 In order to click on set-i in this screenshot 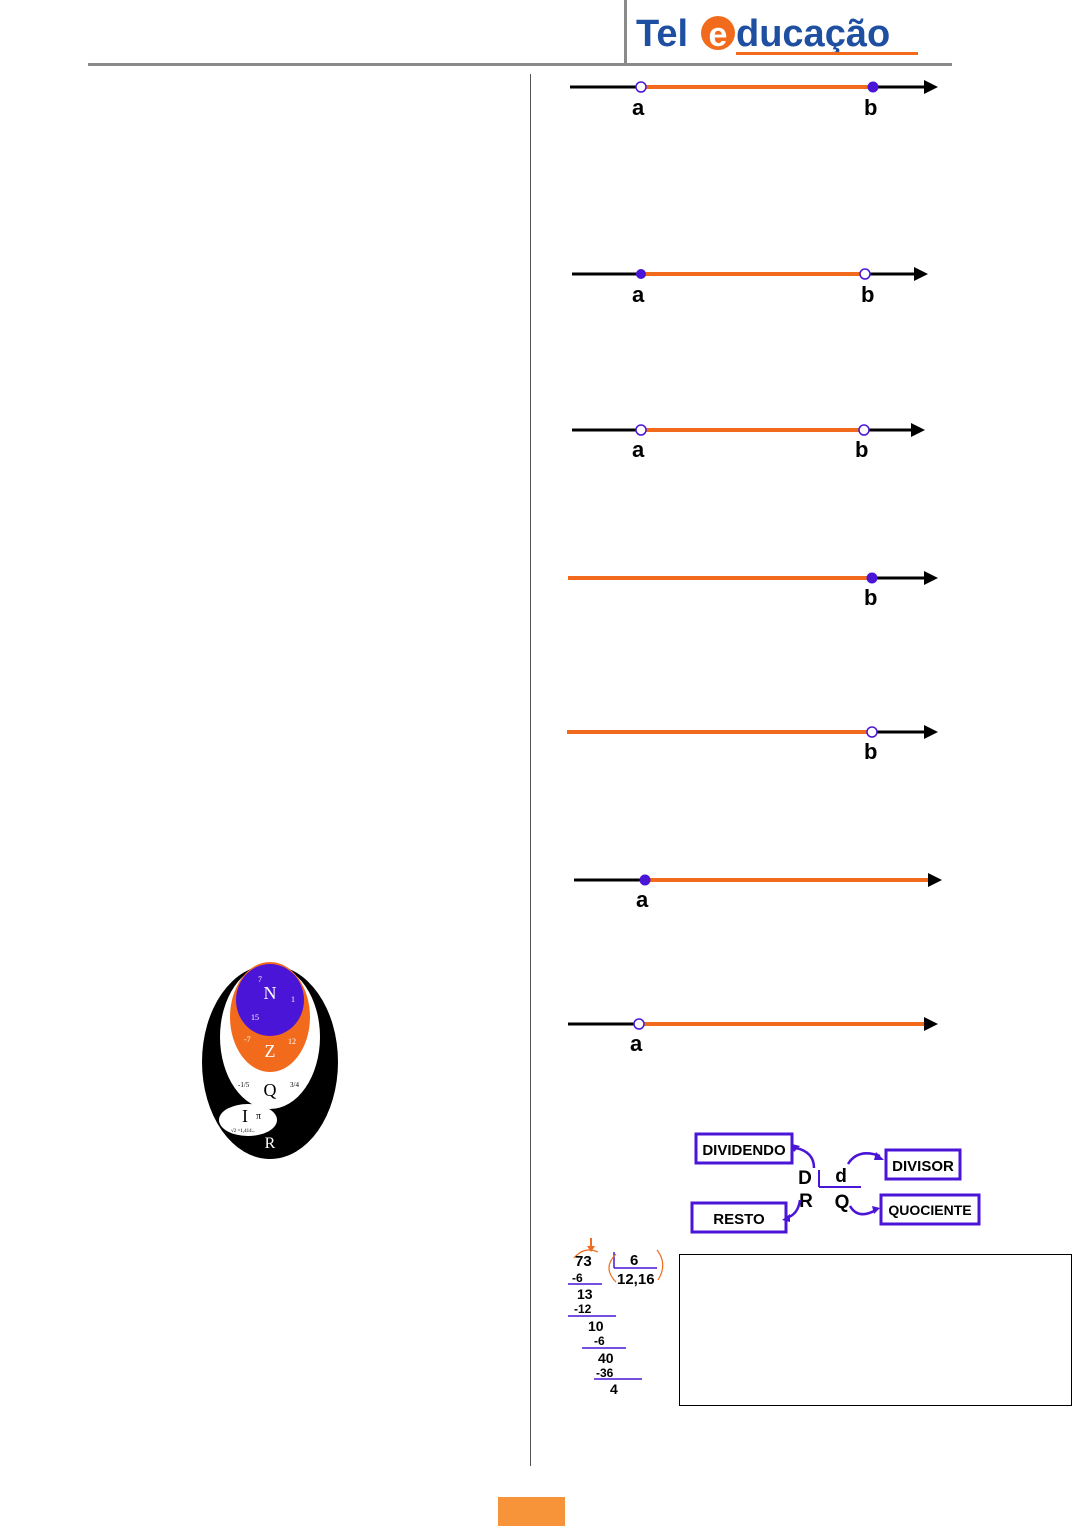, I will do `click(248, 1120)`.